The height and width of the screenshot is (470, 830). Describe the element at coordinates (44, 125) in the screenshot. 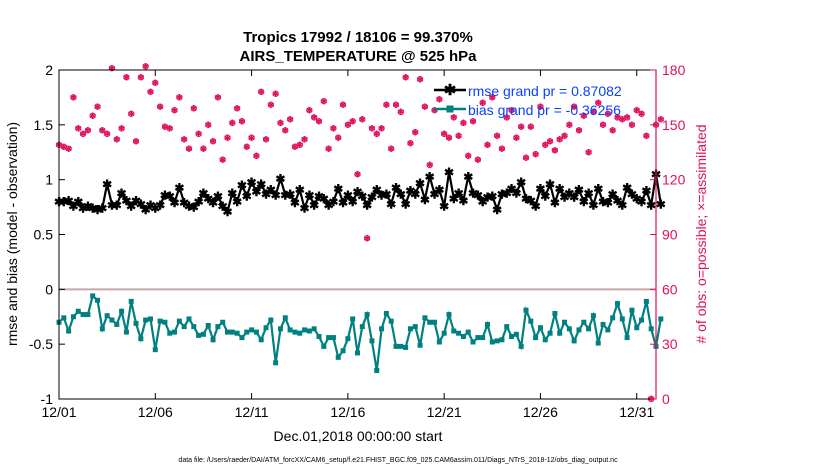

I see `y-left-tick-label: 1.5` at that location.